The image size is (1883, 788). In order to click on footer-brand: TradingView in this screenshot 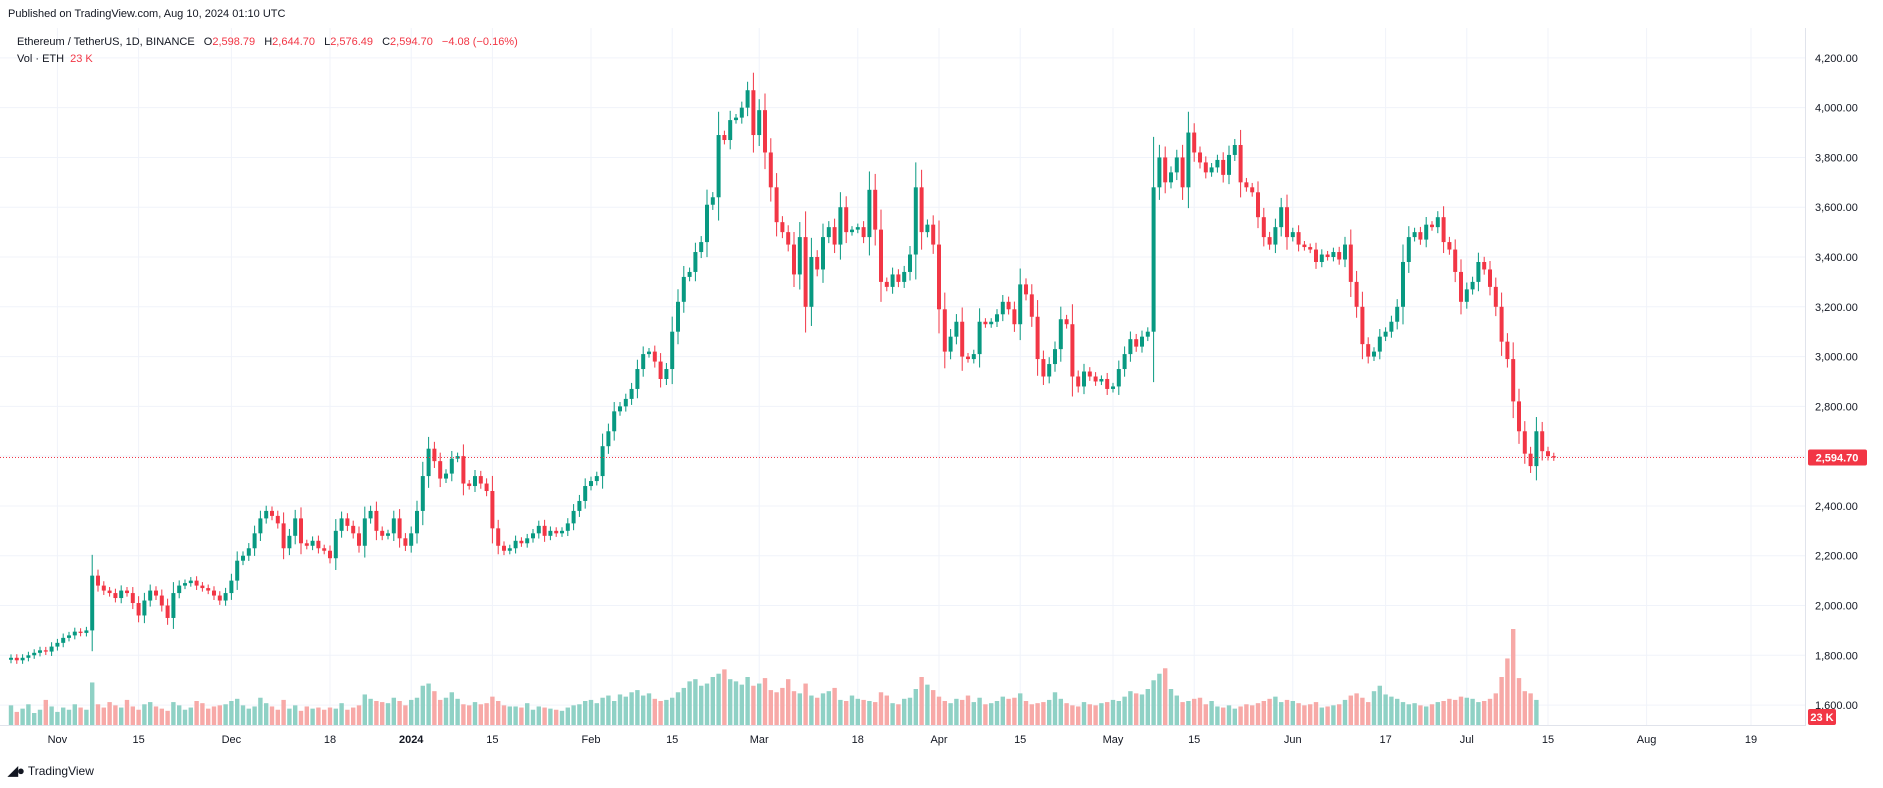, I will do `click(60, 771)`.